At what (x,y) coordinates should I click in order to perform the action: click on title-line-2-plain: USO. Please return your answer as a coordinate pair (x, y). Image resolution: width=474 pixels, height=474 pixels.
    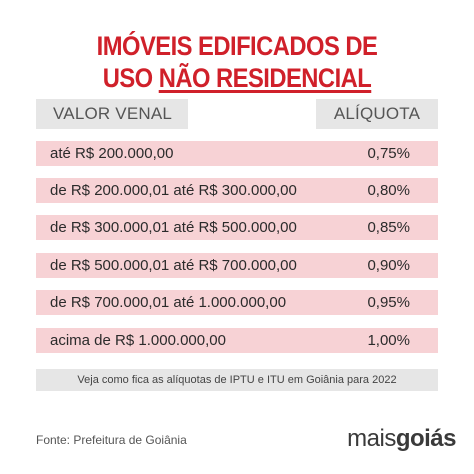
    Looking at the image, I should click on (130, 78).